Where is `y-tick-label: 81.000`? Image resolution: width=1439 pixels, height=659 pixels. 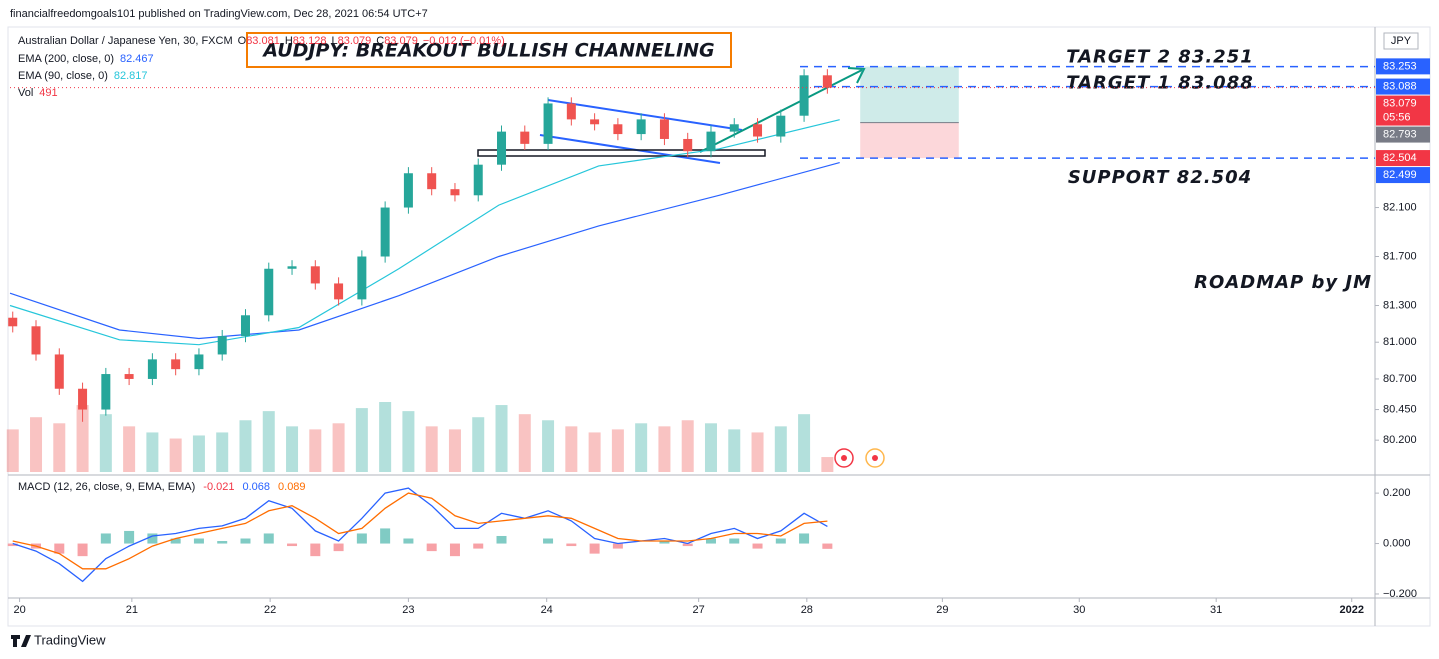
y-tick-label: 81.000 is located at coordinates (1400, 342).